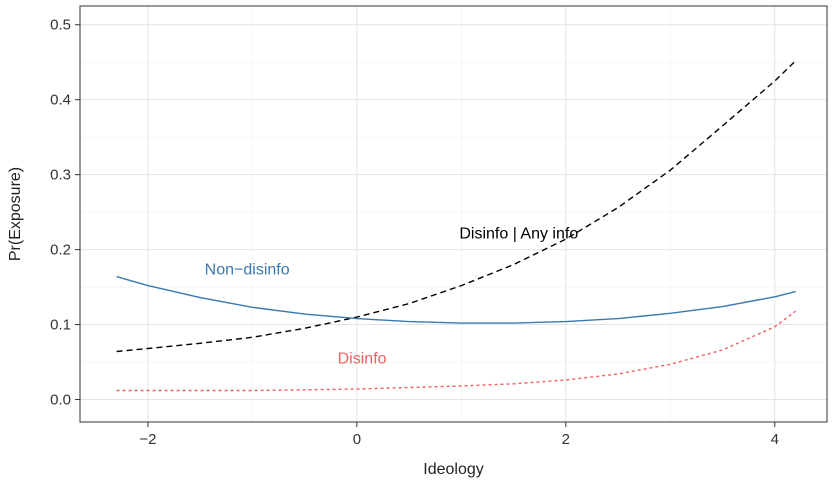 This screenshot has height=481, width=837. I want to click on x-tick-label: 0, so click(357, 439).